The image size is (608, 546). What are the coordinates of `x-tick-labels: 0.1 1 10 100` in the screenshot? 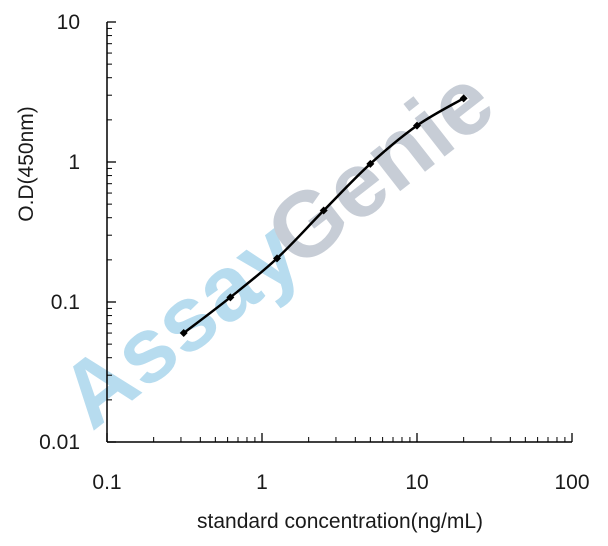 It's located at (340, 482).